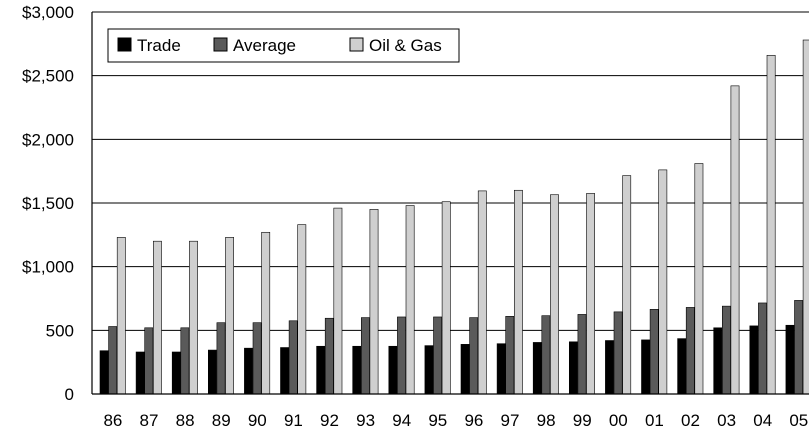 This screenshot has width=809, height=433. Describe the element at coordinates (618, 420) in the screenshot. I see `x-tick-label: 00` at that location.